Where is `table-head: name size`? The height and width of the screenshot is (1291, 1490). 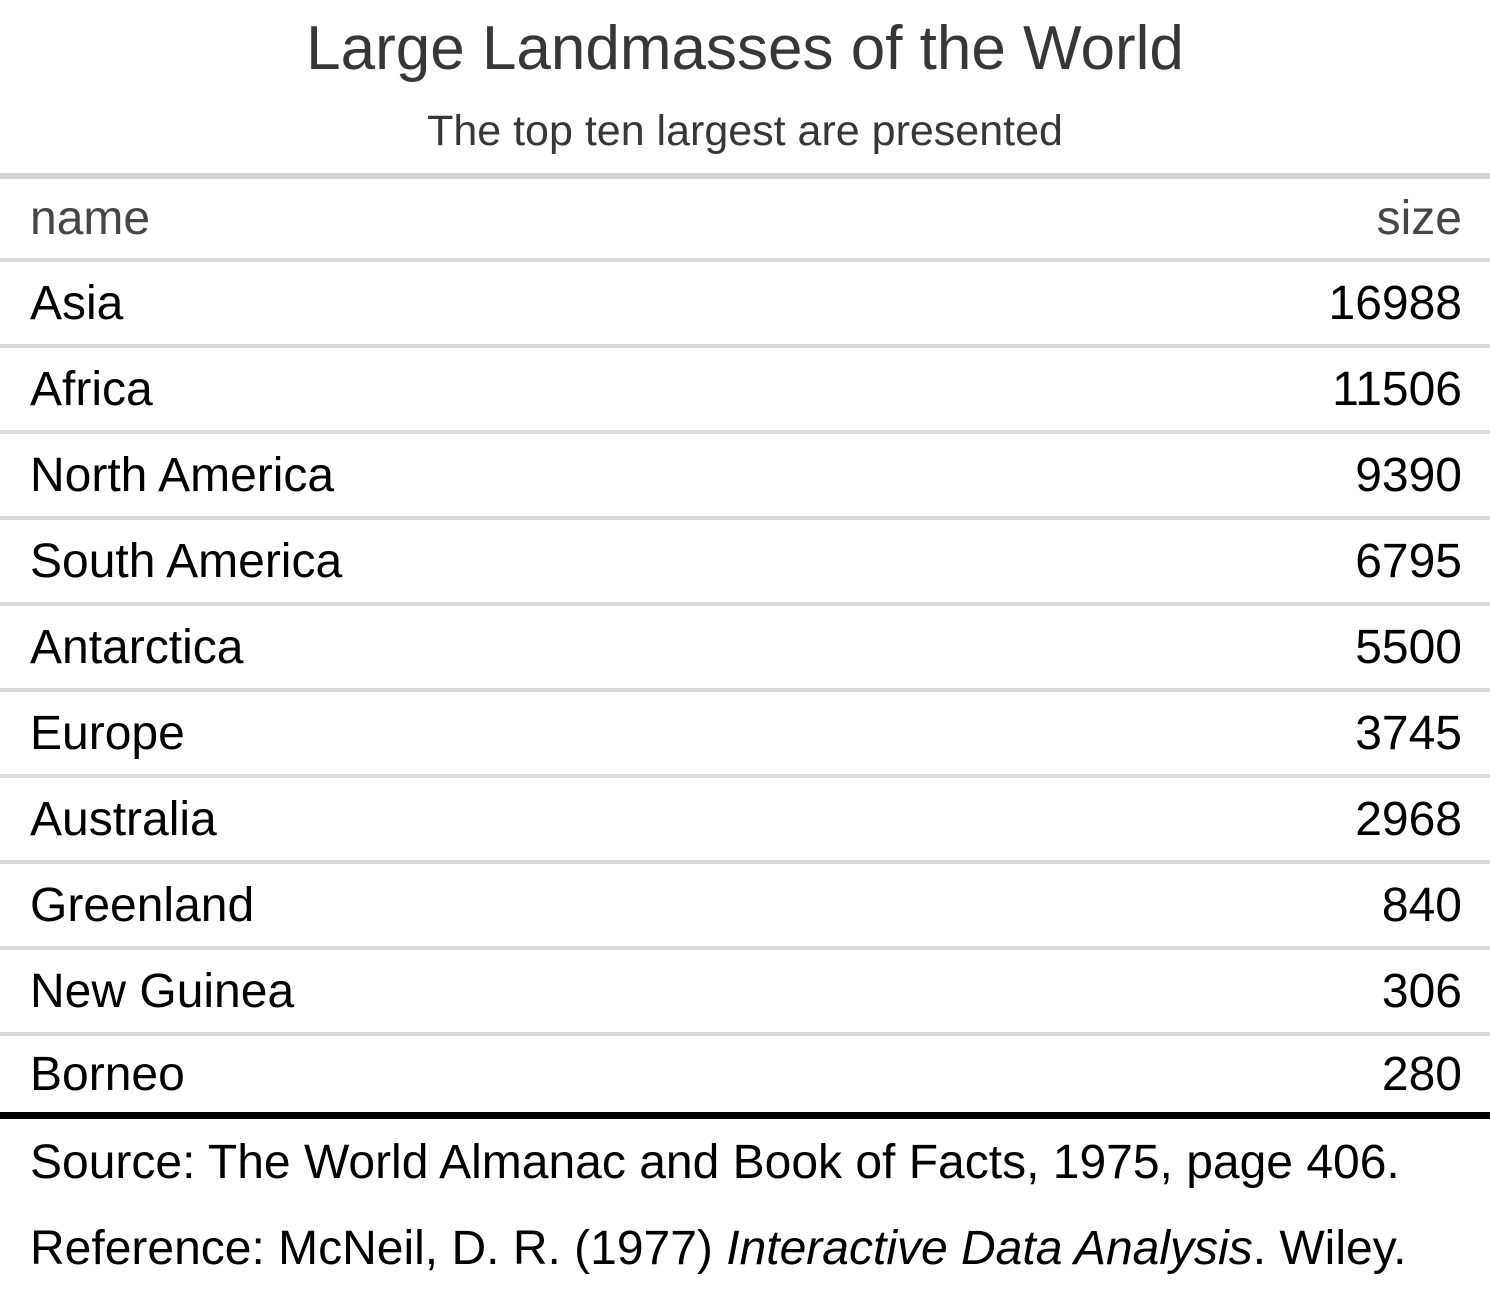
table-head: name size is located at coordinates (745, 218).